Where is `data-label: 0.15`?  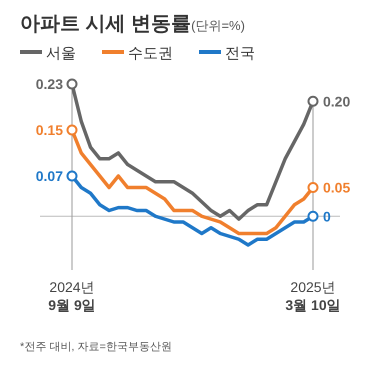 data-label: 0.15 is located at coordinates (50, 130).